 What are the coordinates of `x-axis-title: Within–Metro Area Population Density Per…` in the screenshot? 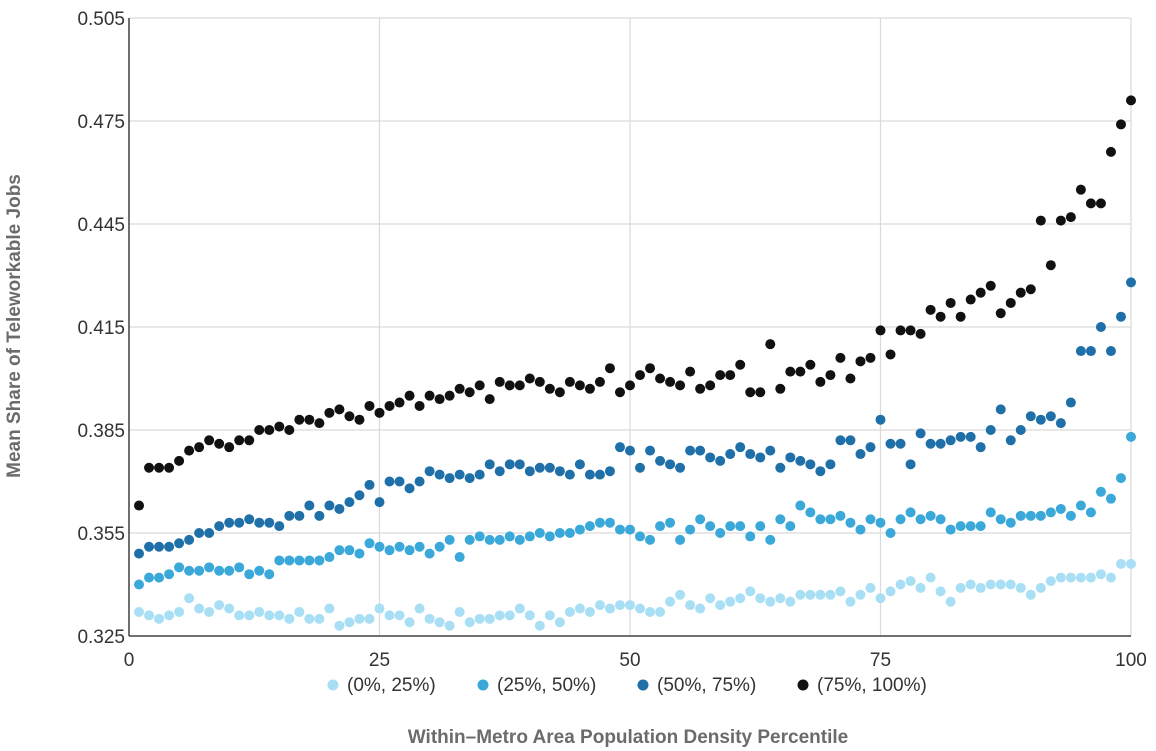 It's located at (628, 737).